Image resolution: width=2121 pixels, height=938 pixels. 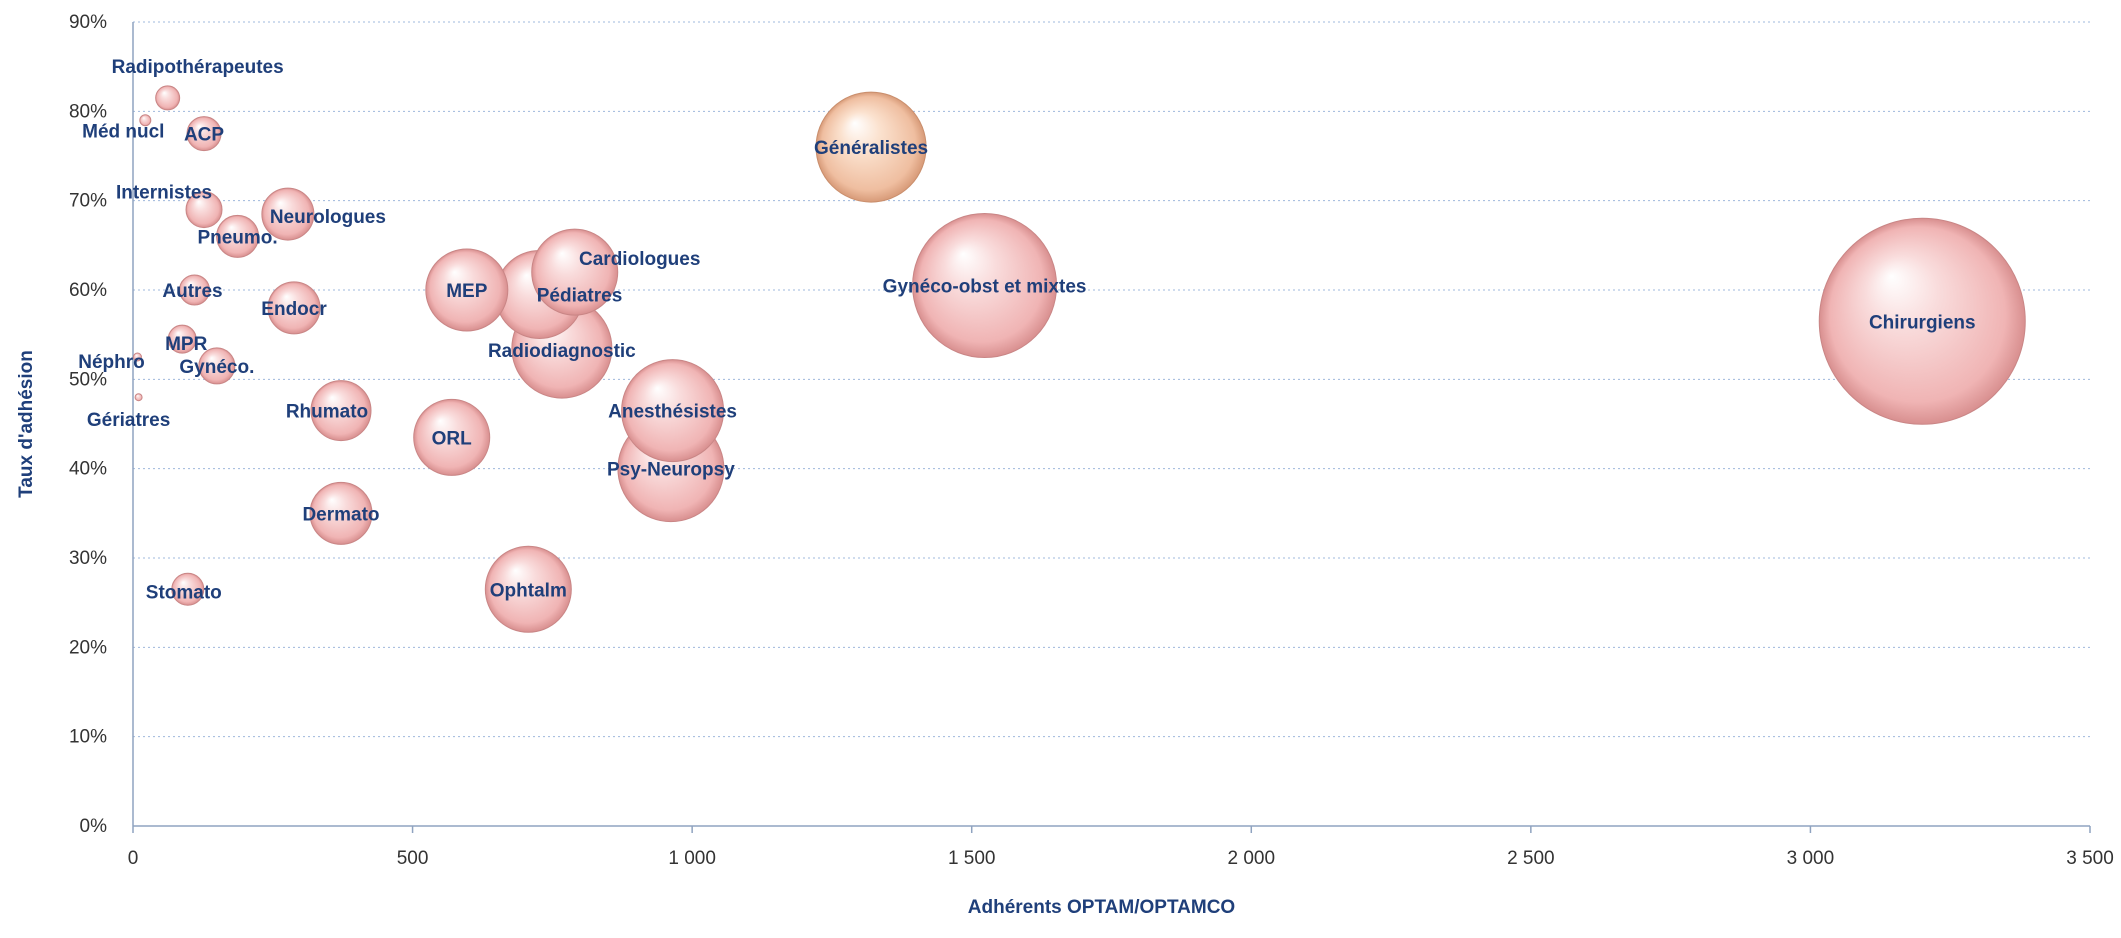 I want to click on bubble-label: Anesthésistes, so click(x=672, y=412).